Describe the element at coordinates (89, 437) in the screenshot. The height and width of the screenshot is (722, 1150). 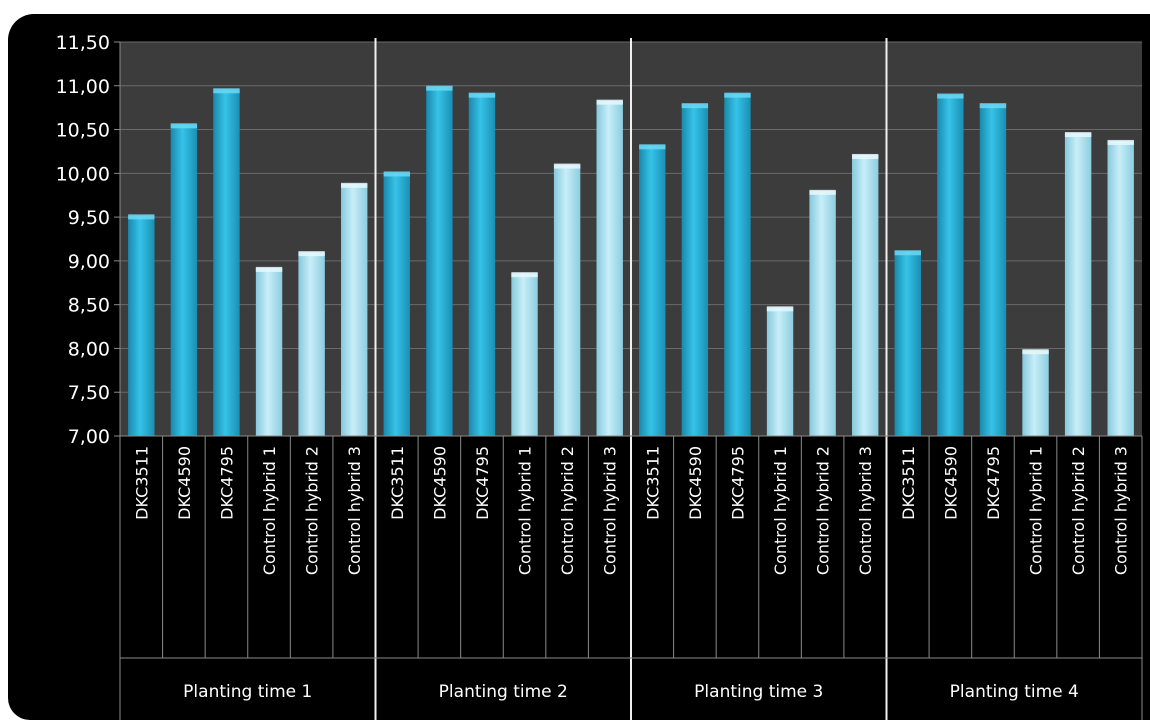
I see `y-tick-label: 7,00` at that location.